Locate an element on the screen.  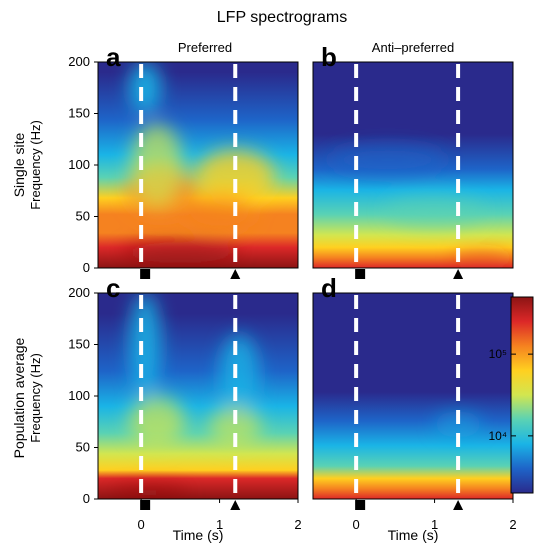
row-label-population-line1: Population average is located at coordinates (19, 397).